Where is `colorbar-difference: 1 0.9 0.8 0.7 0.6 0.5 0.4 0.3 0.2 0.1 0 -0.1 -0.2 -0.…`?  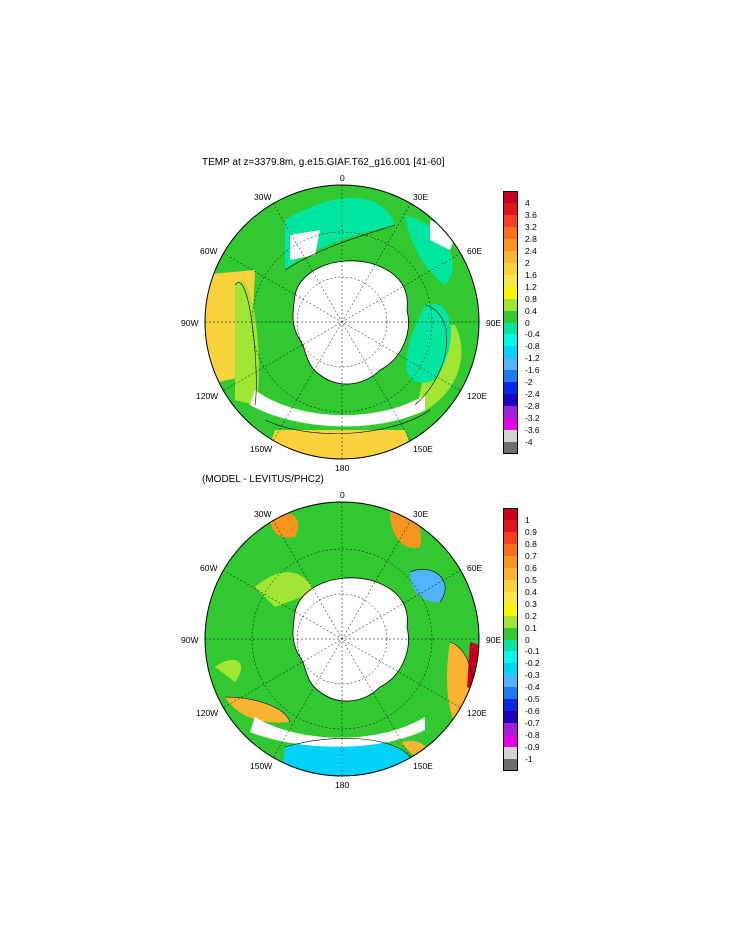
colorbar-difference: 1 0.9 0.8 0.7 0.6 0.5 0.4 0.3 0.2 0.1 0 -0.1 -0.2 -0.… is located at coordinates (538, 640).